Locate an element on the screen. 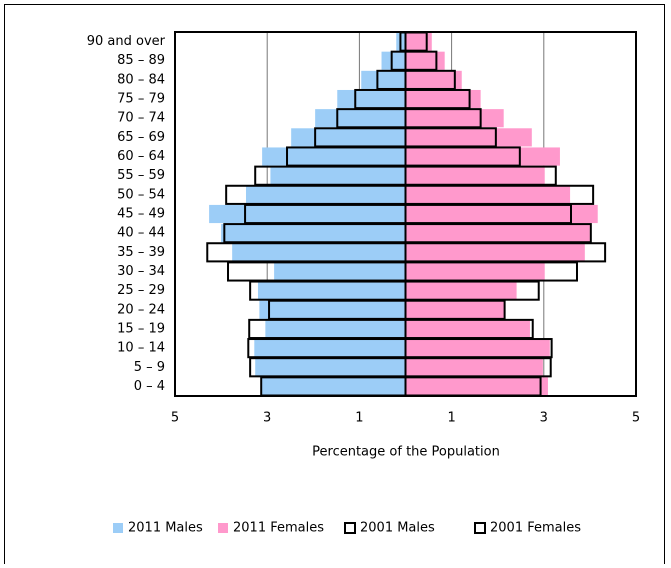 Image resolution: width=671 pixels, height=568 pixels. y-tick-label: 85 – 89 is located at coordinates (141, 60).